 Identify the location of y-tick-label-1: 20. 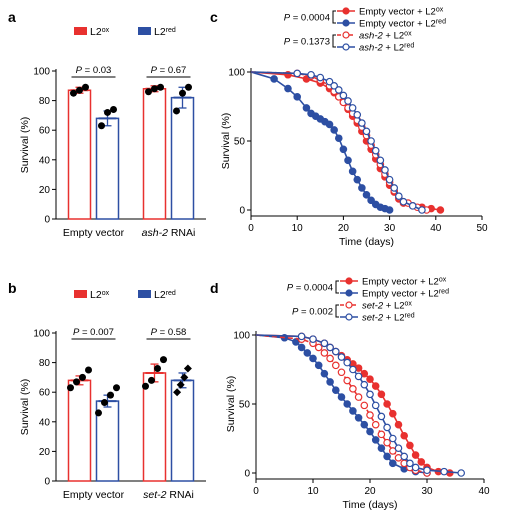
(45, 452).